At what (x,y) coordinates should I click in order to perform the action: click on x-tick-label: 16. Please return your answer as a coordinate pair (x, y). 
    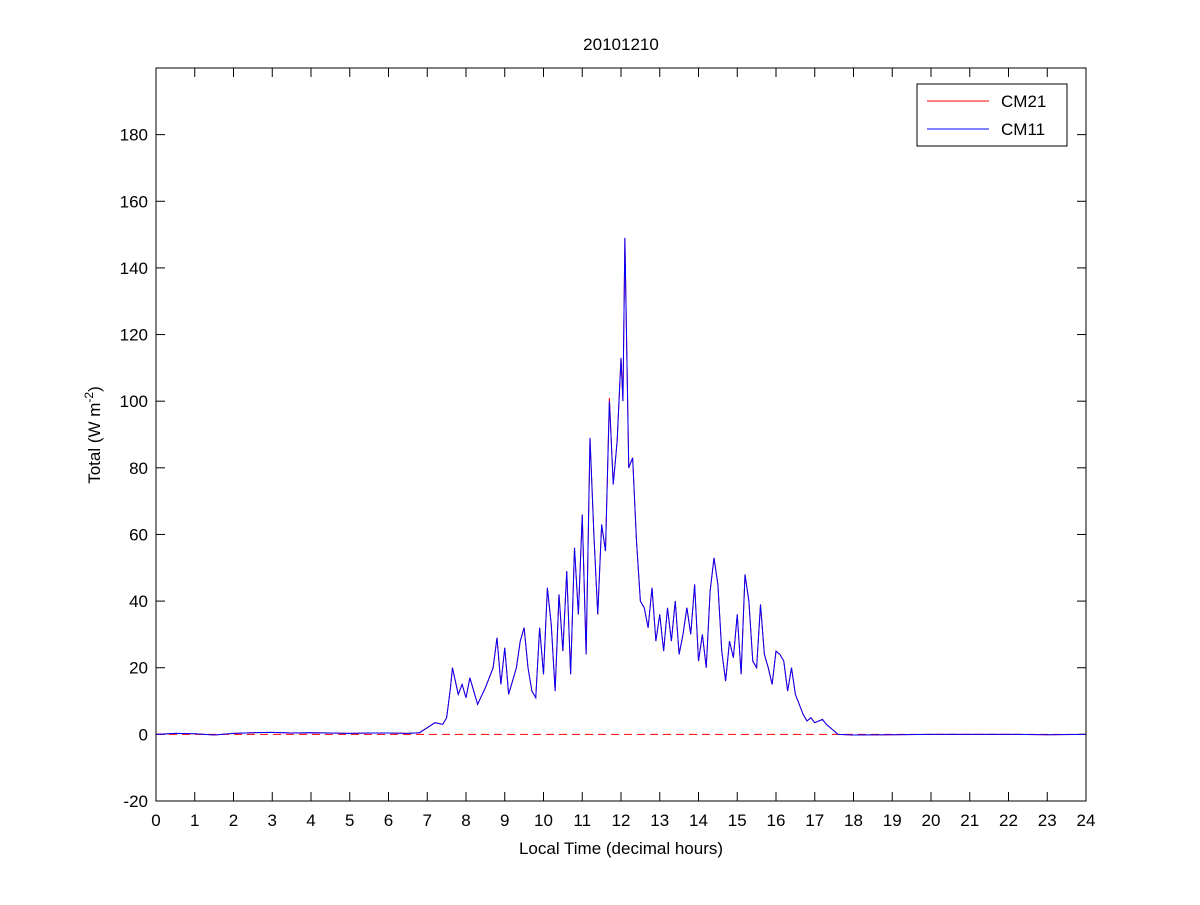
    Looking at the image, I should click on (776, 820).